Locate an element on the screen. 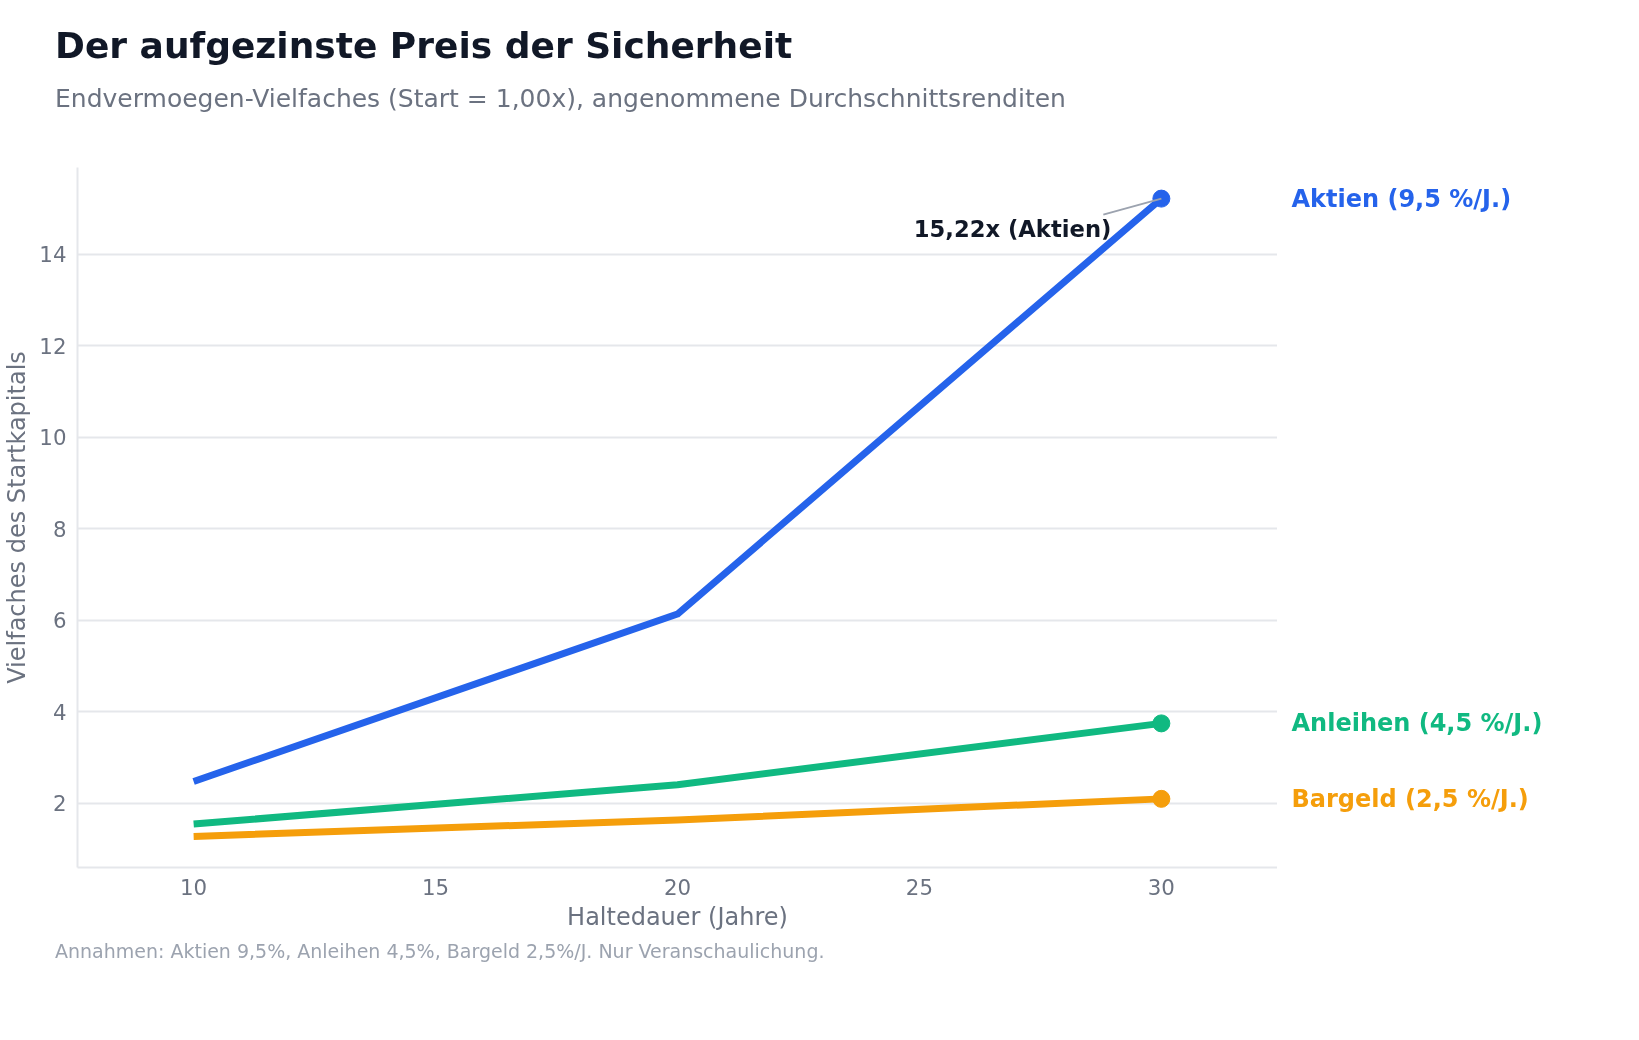 This screenshot has width=1639, height=1040. text: Aktien (9,5 %/J.) is located at coordinates (1401, 198).